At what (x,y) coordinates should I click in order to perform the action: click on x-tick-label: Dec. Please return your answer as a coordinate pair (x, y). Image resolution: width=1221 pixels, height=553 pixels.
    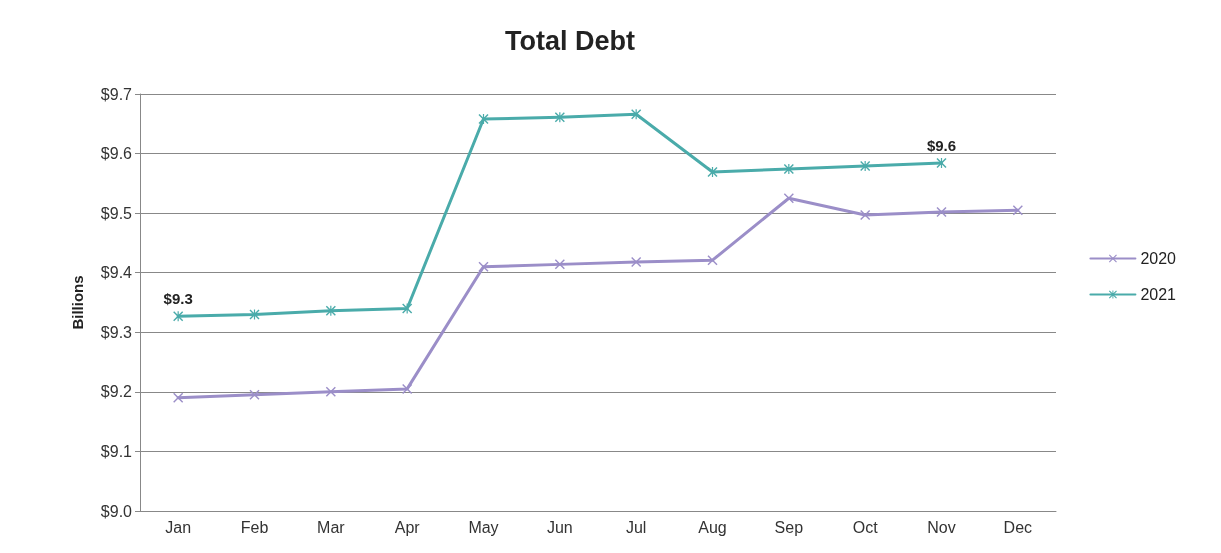
    Looking at the image, I should click on (1018, 527).